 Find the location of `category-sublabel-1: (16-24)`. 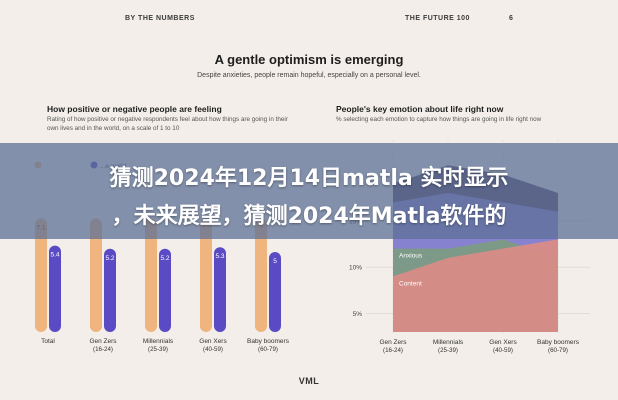

category-sublabel-1: (16-24) is located at coordinates (103, 349).